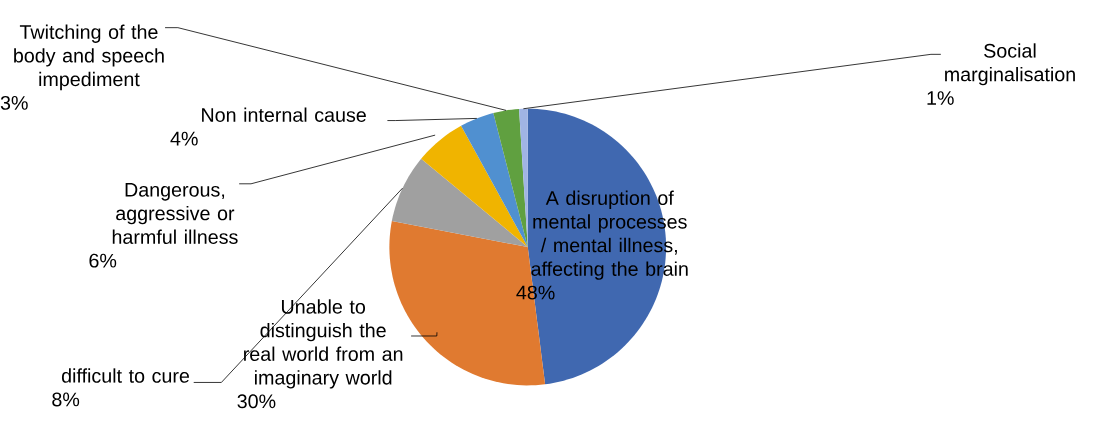  I want to click on slice-label: Dangerous, aggressive or harmful illness, so click(175, 214).